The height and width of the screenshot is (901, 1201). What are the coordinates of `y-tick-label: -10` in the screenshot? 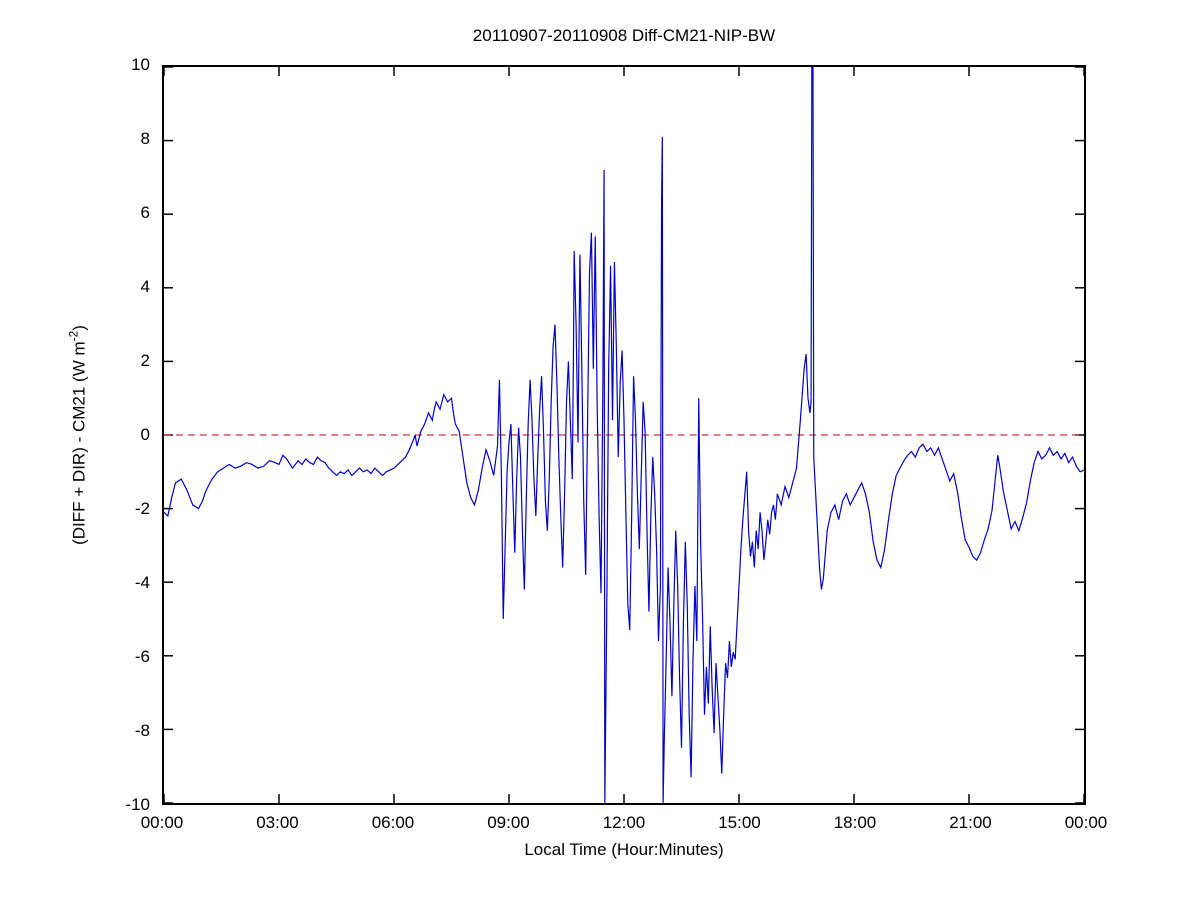 It's located at (137, 804).